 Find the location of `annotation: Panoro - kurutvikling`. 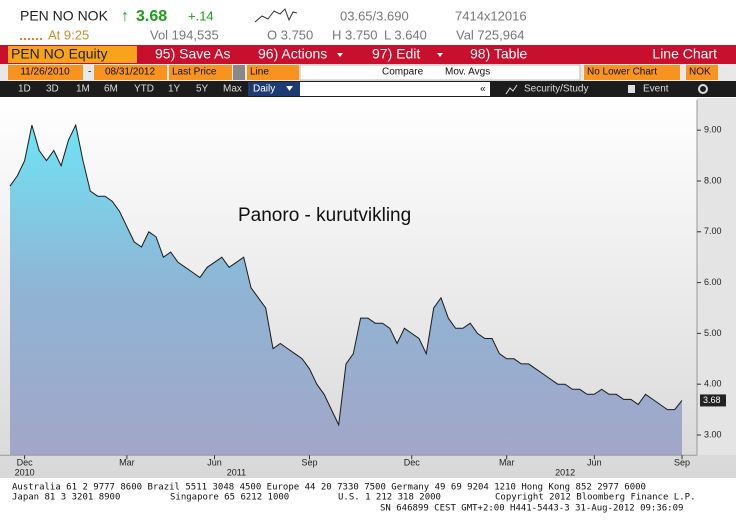

annotation: Panoro - kurutvikling is located at coordinates (324, 215).